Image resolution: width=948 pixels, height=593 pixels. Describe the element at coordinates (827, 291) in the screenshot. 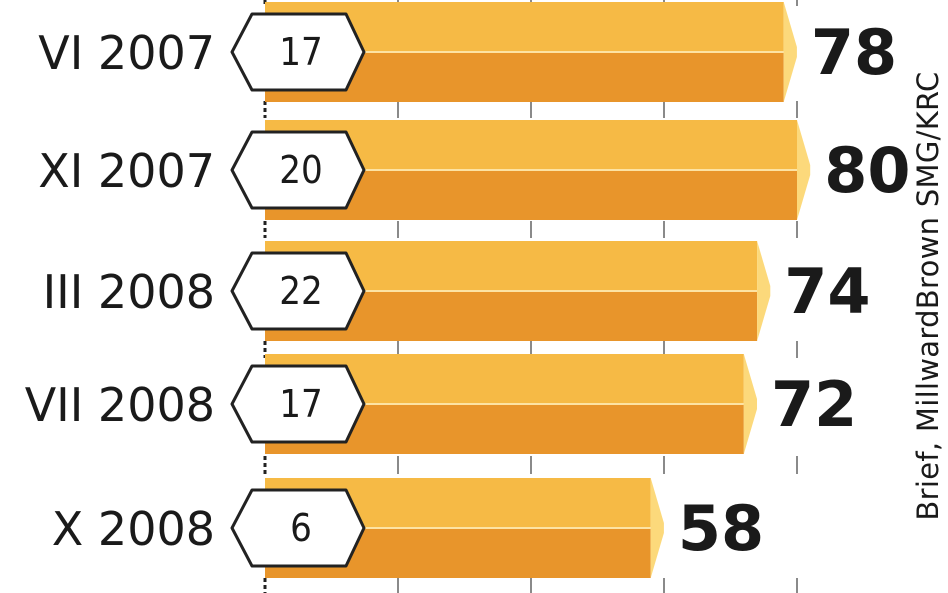

I see `value-label: 74` at that location.